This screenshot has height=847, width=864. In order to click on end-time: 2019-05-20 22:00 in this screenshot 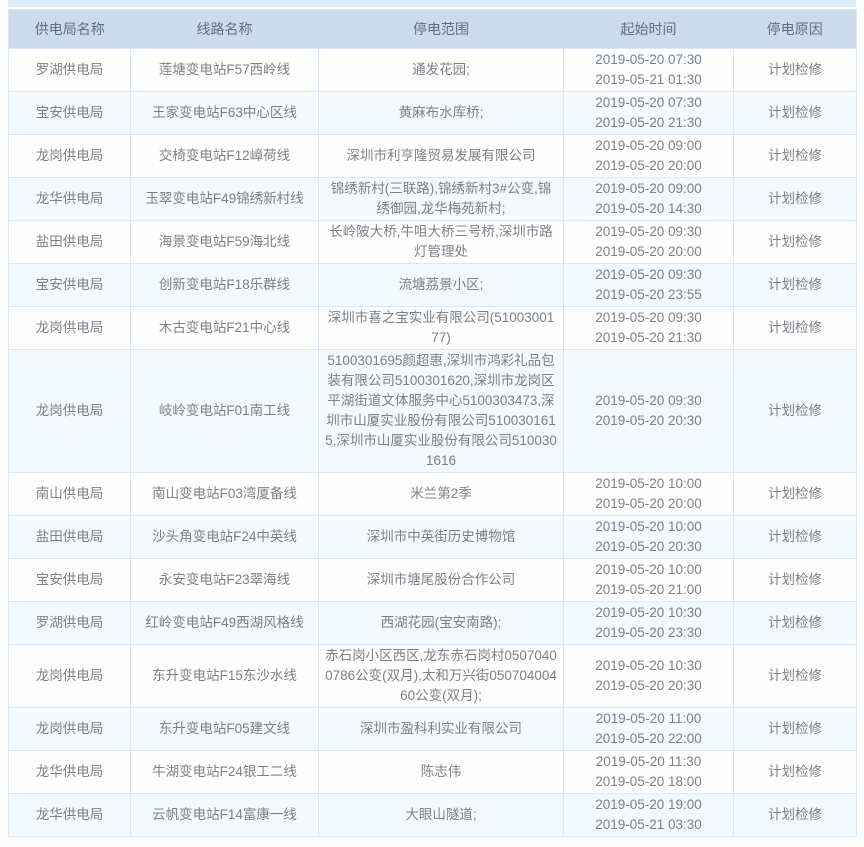, I will do `click(648, 738)`.